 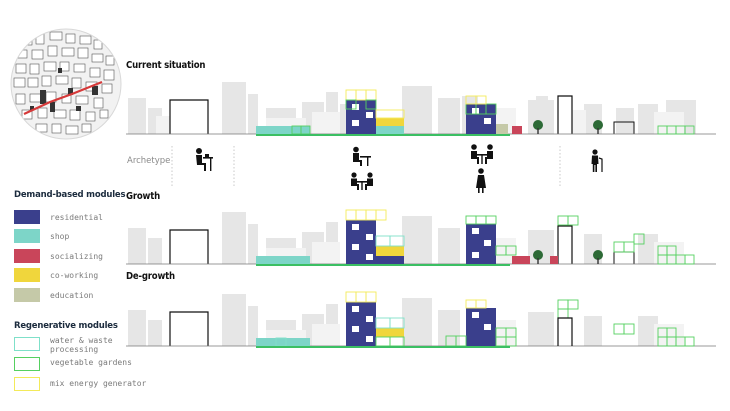 I want to click on legend-label-vegetable-gardens: vegetable gardens, so click(x=91, y=362).